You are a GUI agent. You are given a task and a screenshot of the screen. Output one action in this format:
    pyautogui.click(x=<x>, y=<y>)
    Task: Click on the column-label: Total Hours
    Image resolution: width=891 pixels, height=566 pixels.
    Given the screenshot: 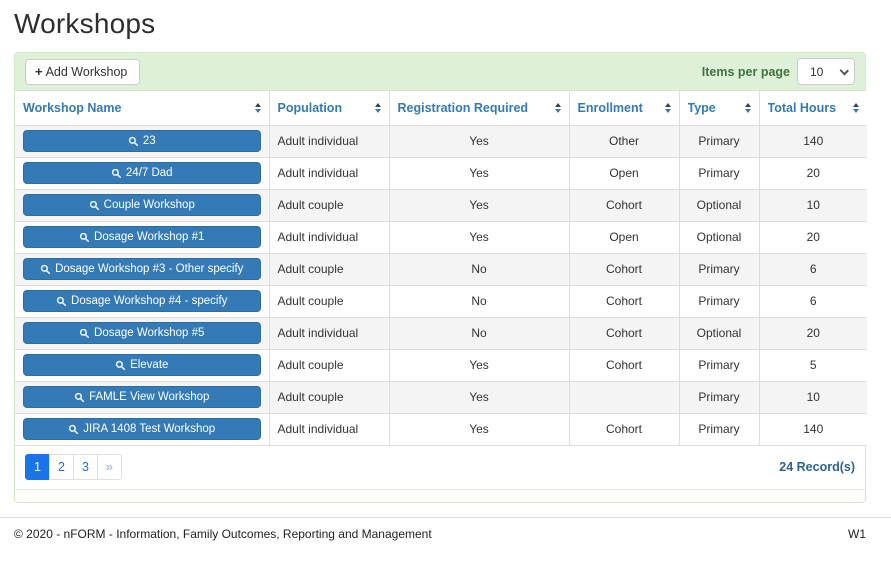 What is the action you would take?
    pyautogui.click(x=802, y=107)
    